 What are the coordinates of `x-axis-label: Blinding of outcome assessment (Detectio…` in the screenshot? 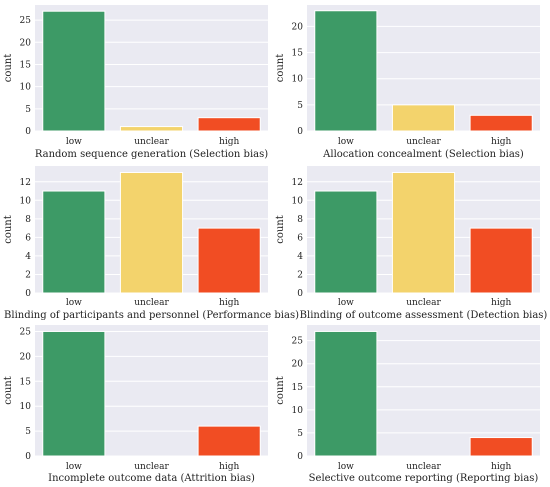 It's located at (424, 315).